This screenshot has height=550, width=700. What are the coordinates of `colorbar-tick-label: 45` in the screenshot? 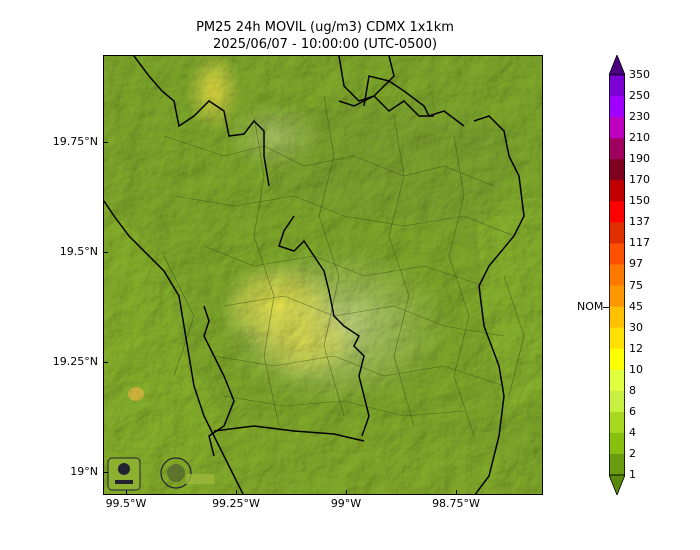 It's located at (636, 306).